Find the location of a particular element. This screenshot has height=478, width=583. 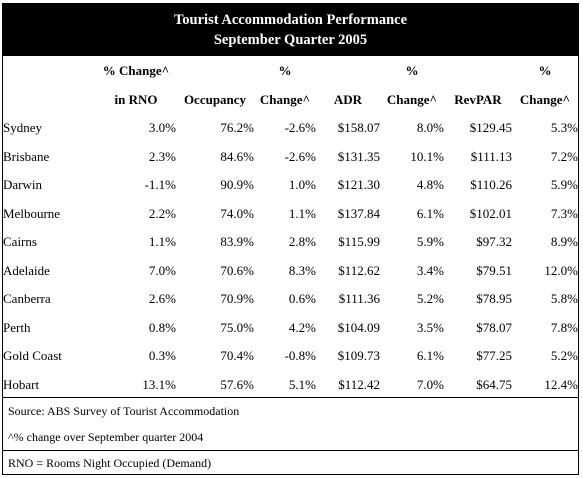

value-cell: 8.0% is located at coordinates (430, 128).